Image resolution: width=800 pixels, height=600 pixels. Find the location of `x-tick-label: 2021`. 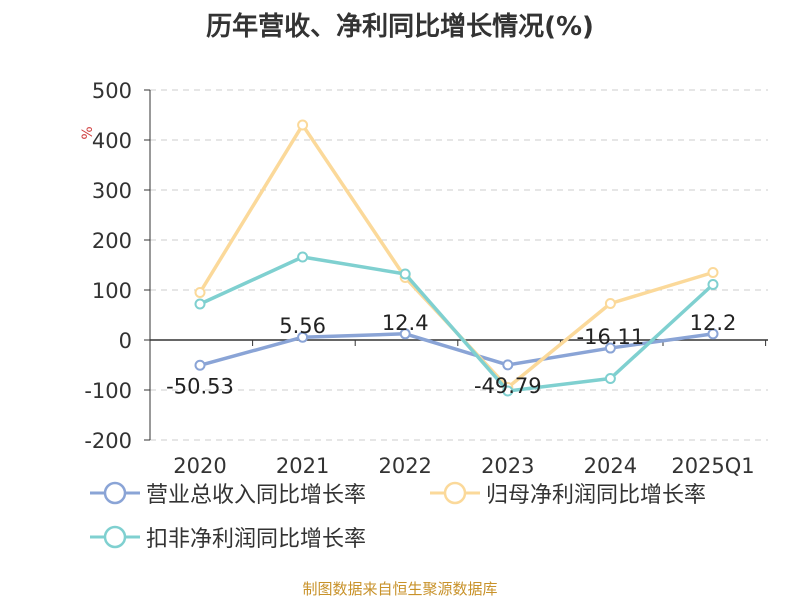

x-tick-label: 2021 is located at coordinates (302, 466).